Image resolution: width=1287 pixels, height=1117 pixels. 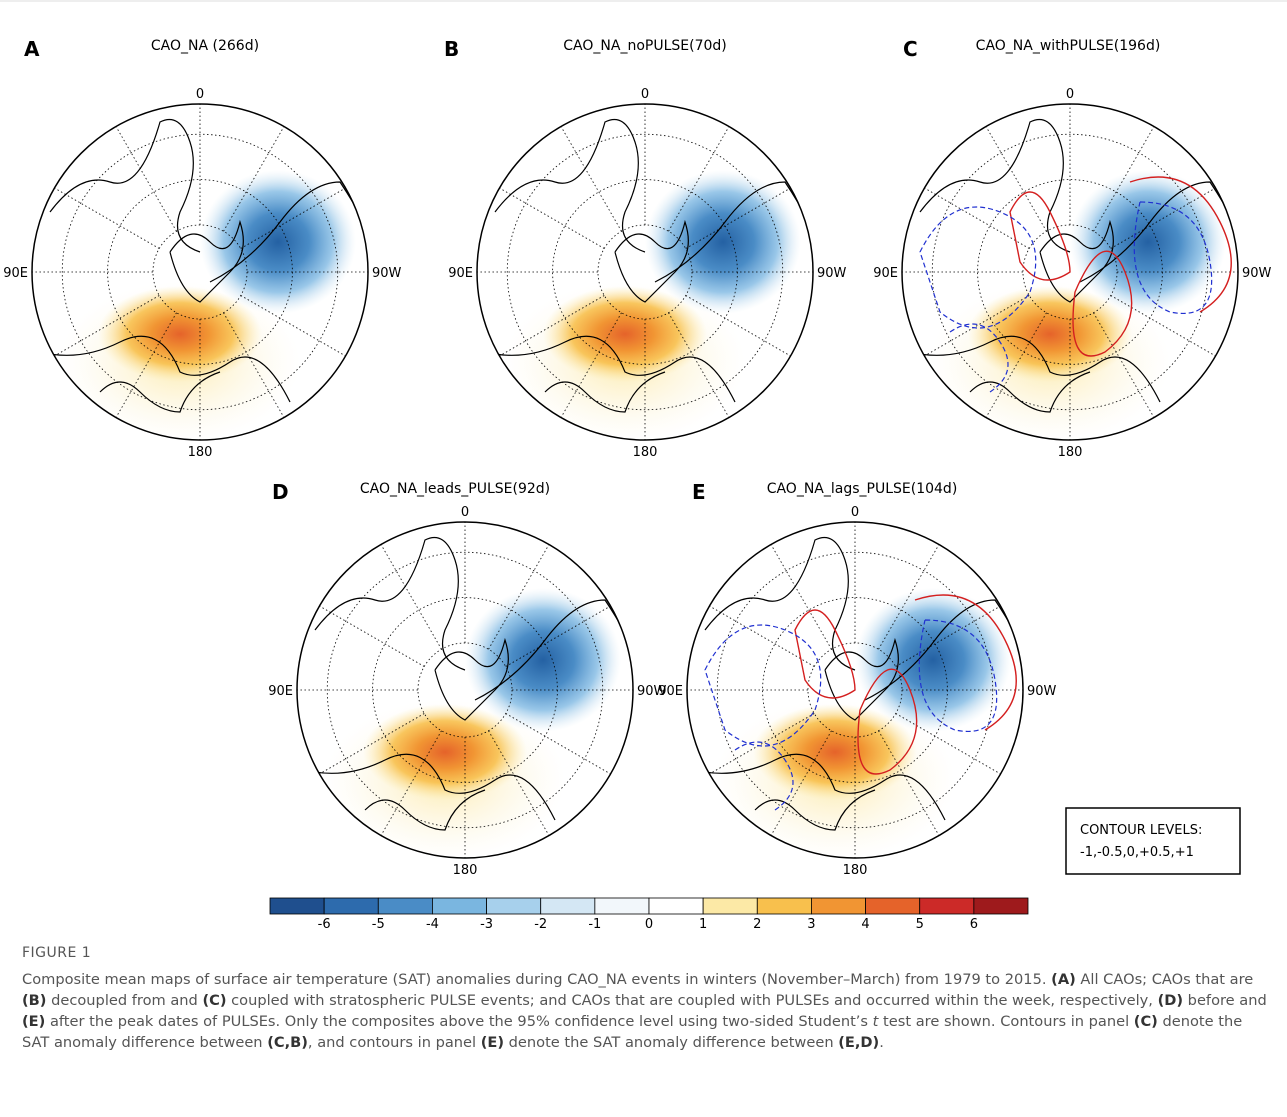 I want to click on caption-run: decoupled from and, so click(x=124, y=1000).